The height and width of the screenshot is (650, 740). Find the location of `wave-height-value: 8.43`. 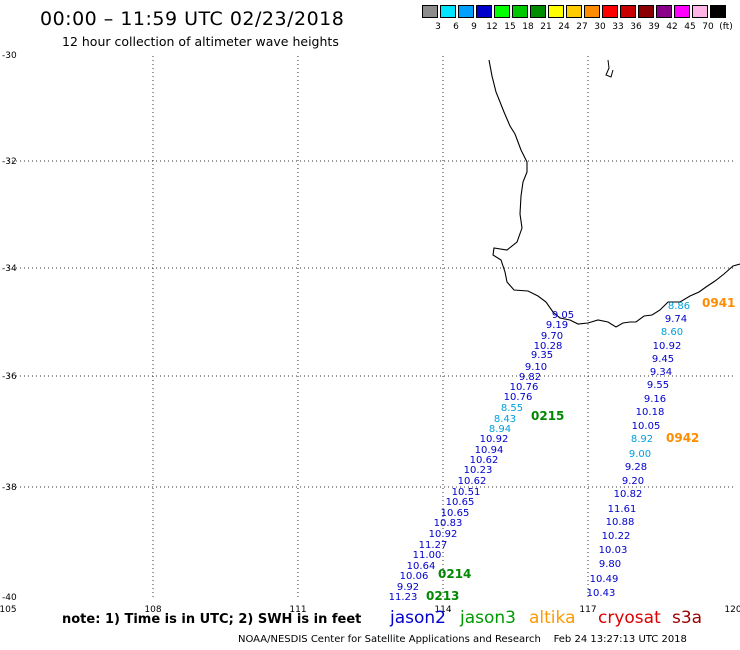

wave-height-value: 8.43 is located at coordinates (505, 419).